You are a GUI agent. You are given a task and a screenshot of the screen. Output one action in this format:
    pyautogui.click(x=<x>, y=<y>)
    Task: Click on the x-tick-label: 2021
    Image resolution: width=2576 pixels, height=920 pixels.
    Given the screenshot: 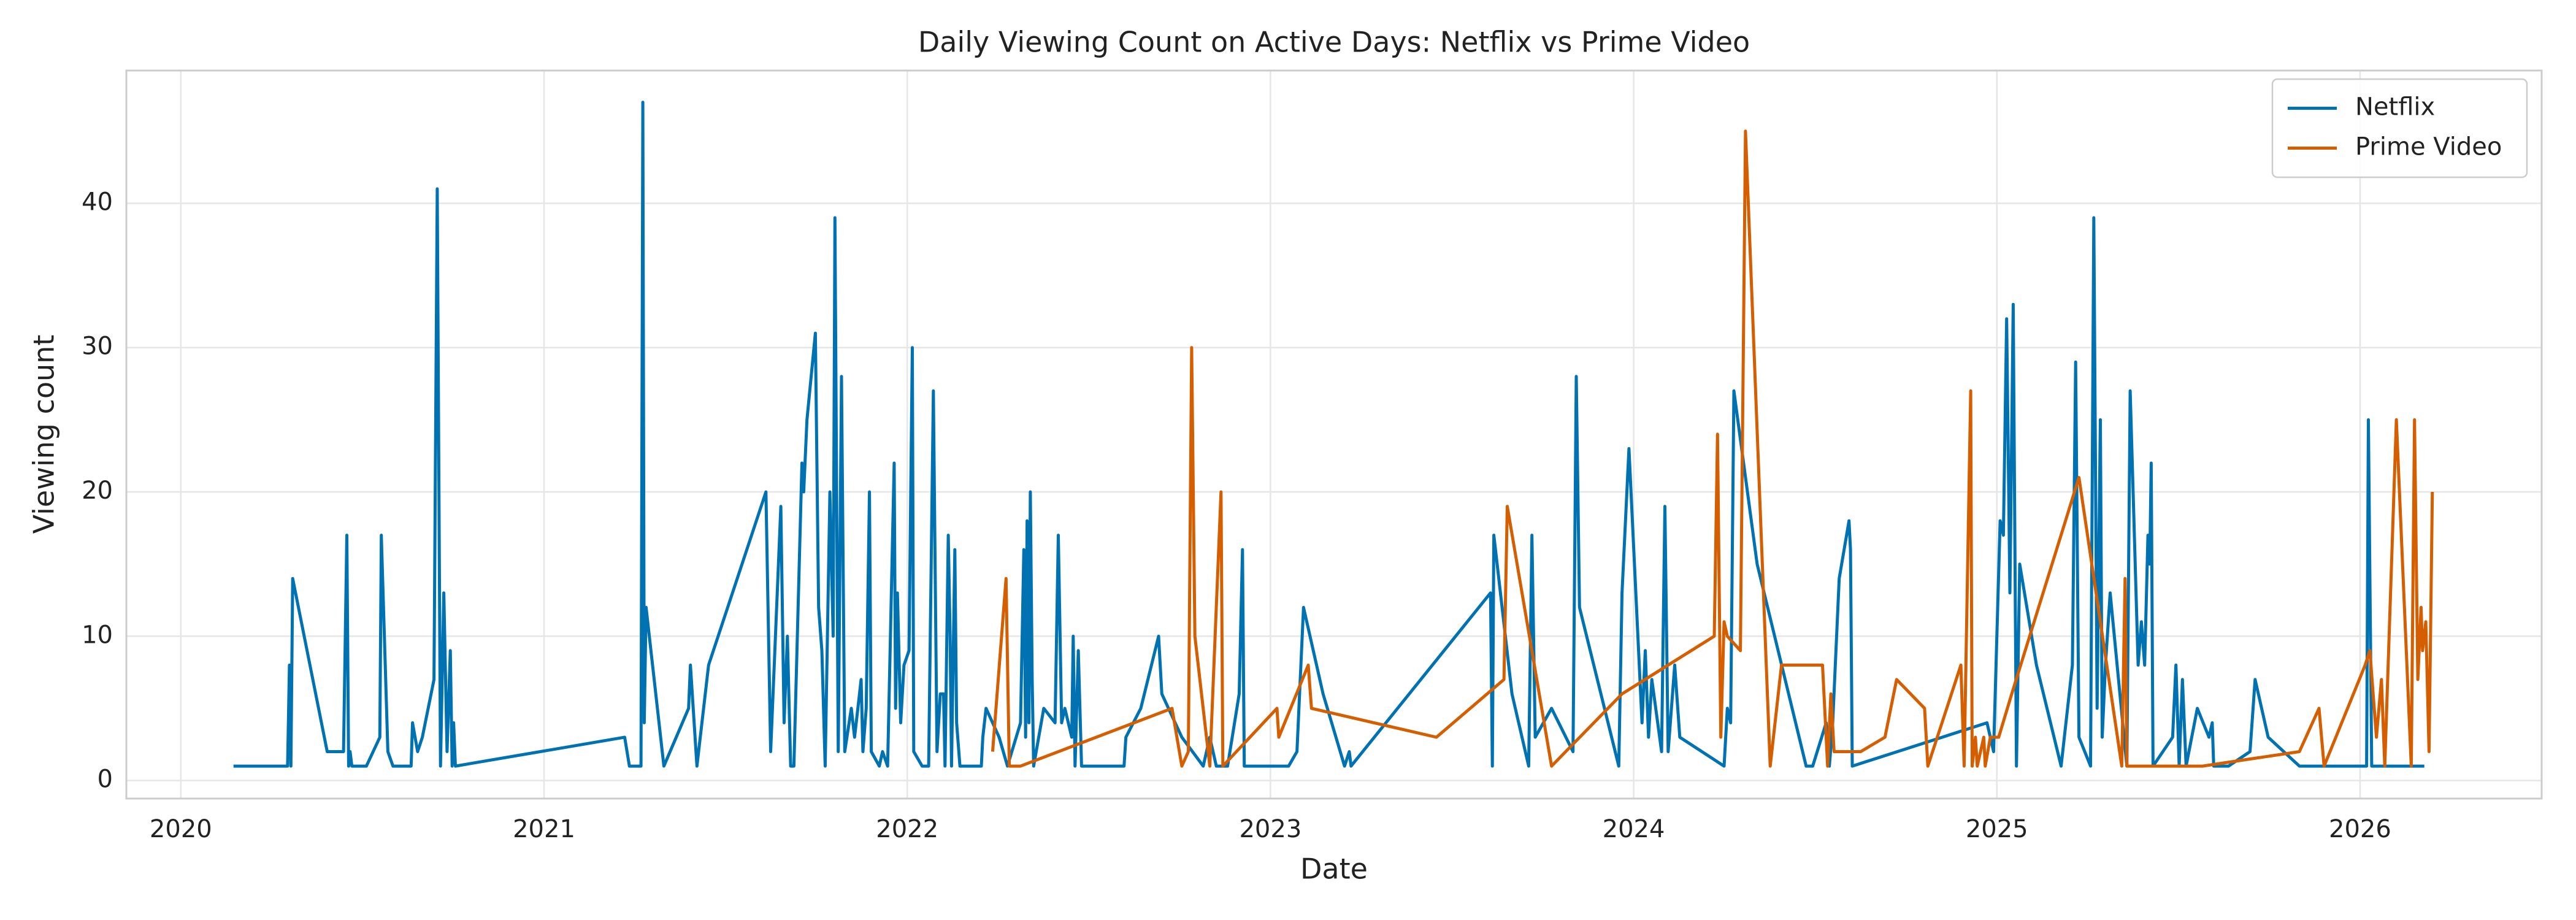 What is the action you would take?
    pyautogui.click(x=544, y=829)
    